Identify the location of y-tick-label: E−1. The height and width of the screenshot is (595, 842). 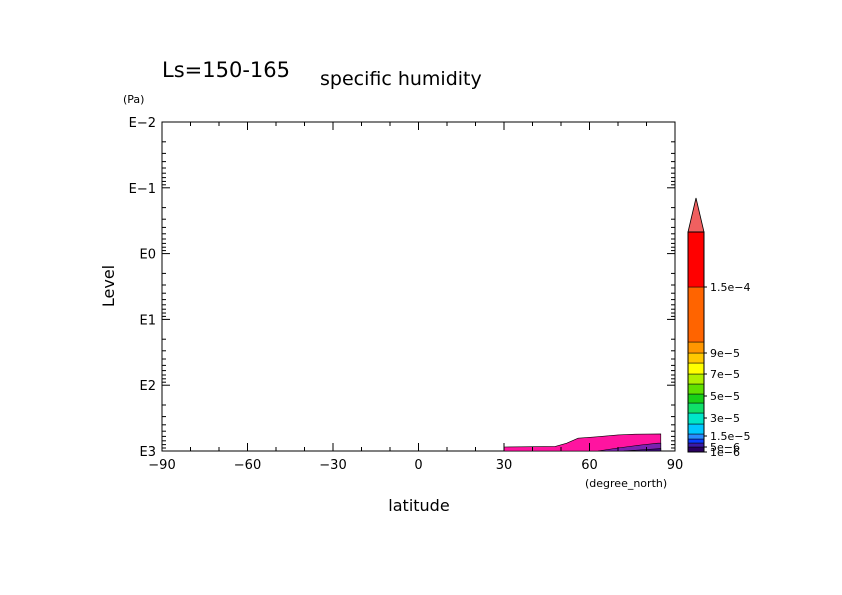
(142, 189).